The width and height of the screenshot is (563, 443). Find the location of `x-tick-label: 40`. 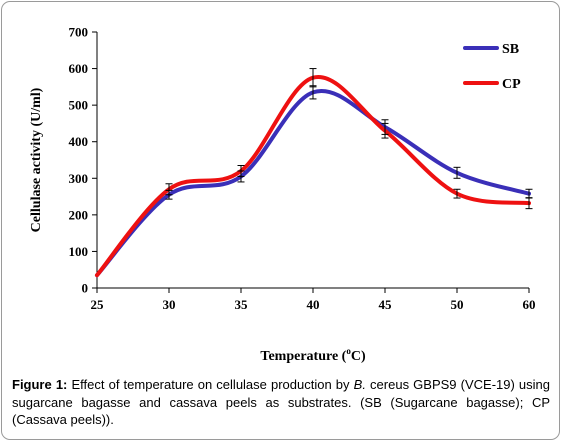

x-tick-label: 40 is located at coordinates (313, 304).